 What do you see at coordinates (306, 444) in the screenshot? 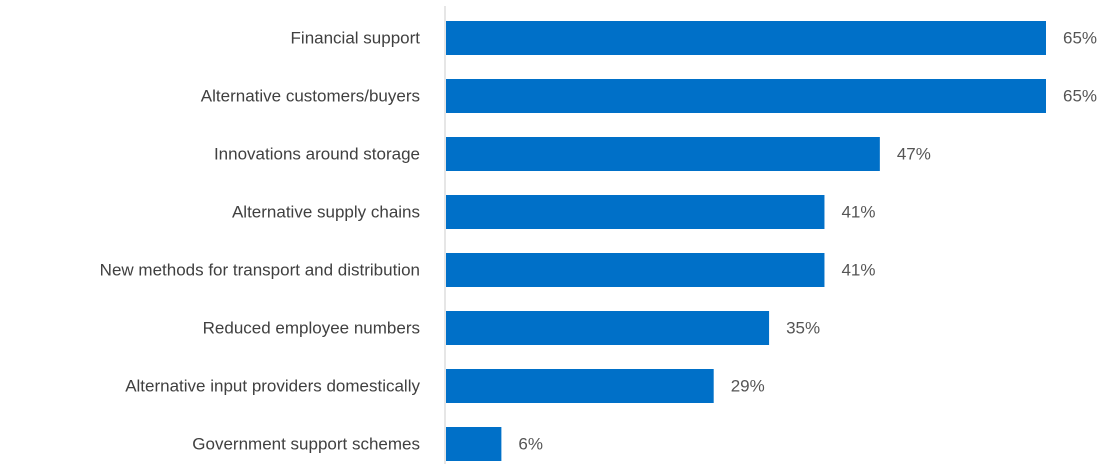
I see `category-label: Government support schemes` at bounding box center [306, 444].